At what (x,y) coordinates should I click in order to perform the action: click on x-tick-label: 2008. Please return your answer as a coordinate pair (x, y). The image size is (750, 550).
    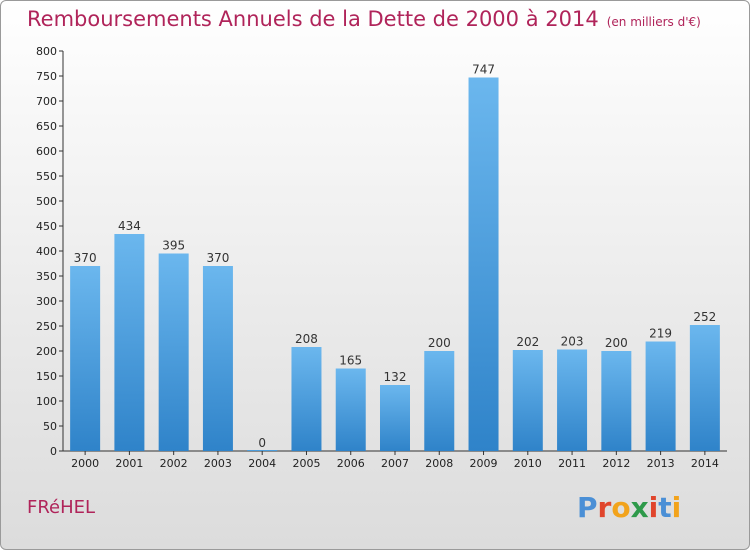
    Looking at the image, I should click on (439, 463).